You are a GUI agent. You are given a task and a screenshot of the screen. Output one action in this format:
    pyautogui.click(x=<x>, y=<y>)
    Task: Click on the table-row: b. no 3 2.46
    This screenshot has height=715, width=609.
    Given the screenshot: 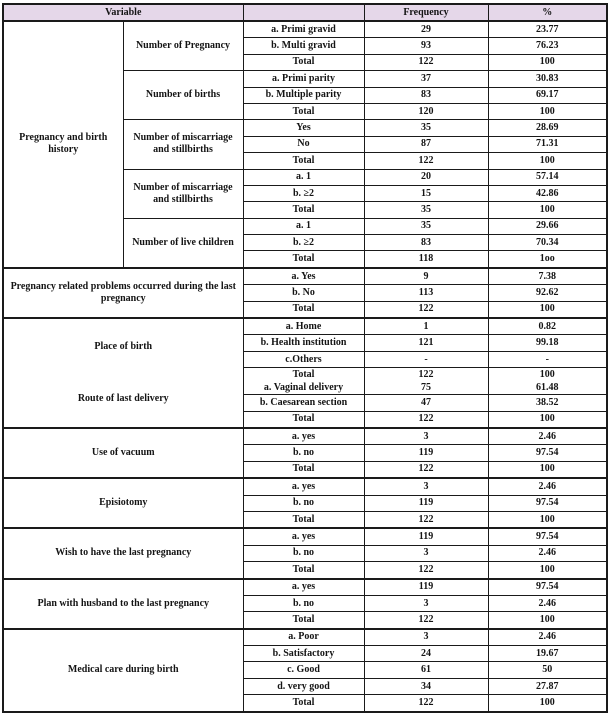 What is the action you would take?
    pyautogui.click(x=305, y=603)
    